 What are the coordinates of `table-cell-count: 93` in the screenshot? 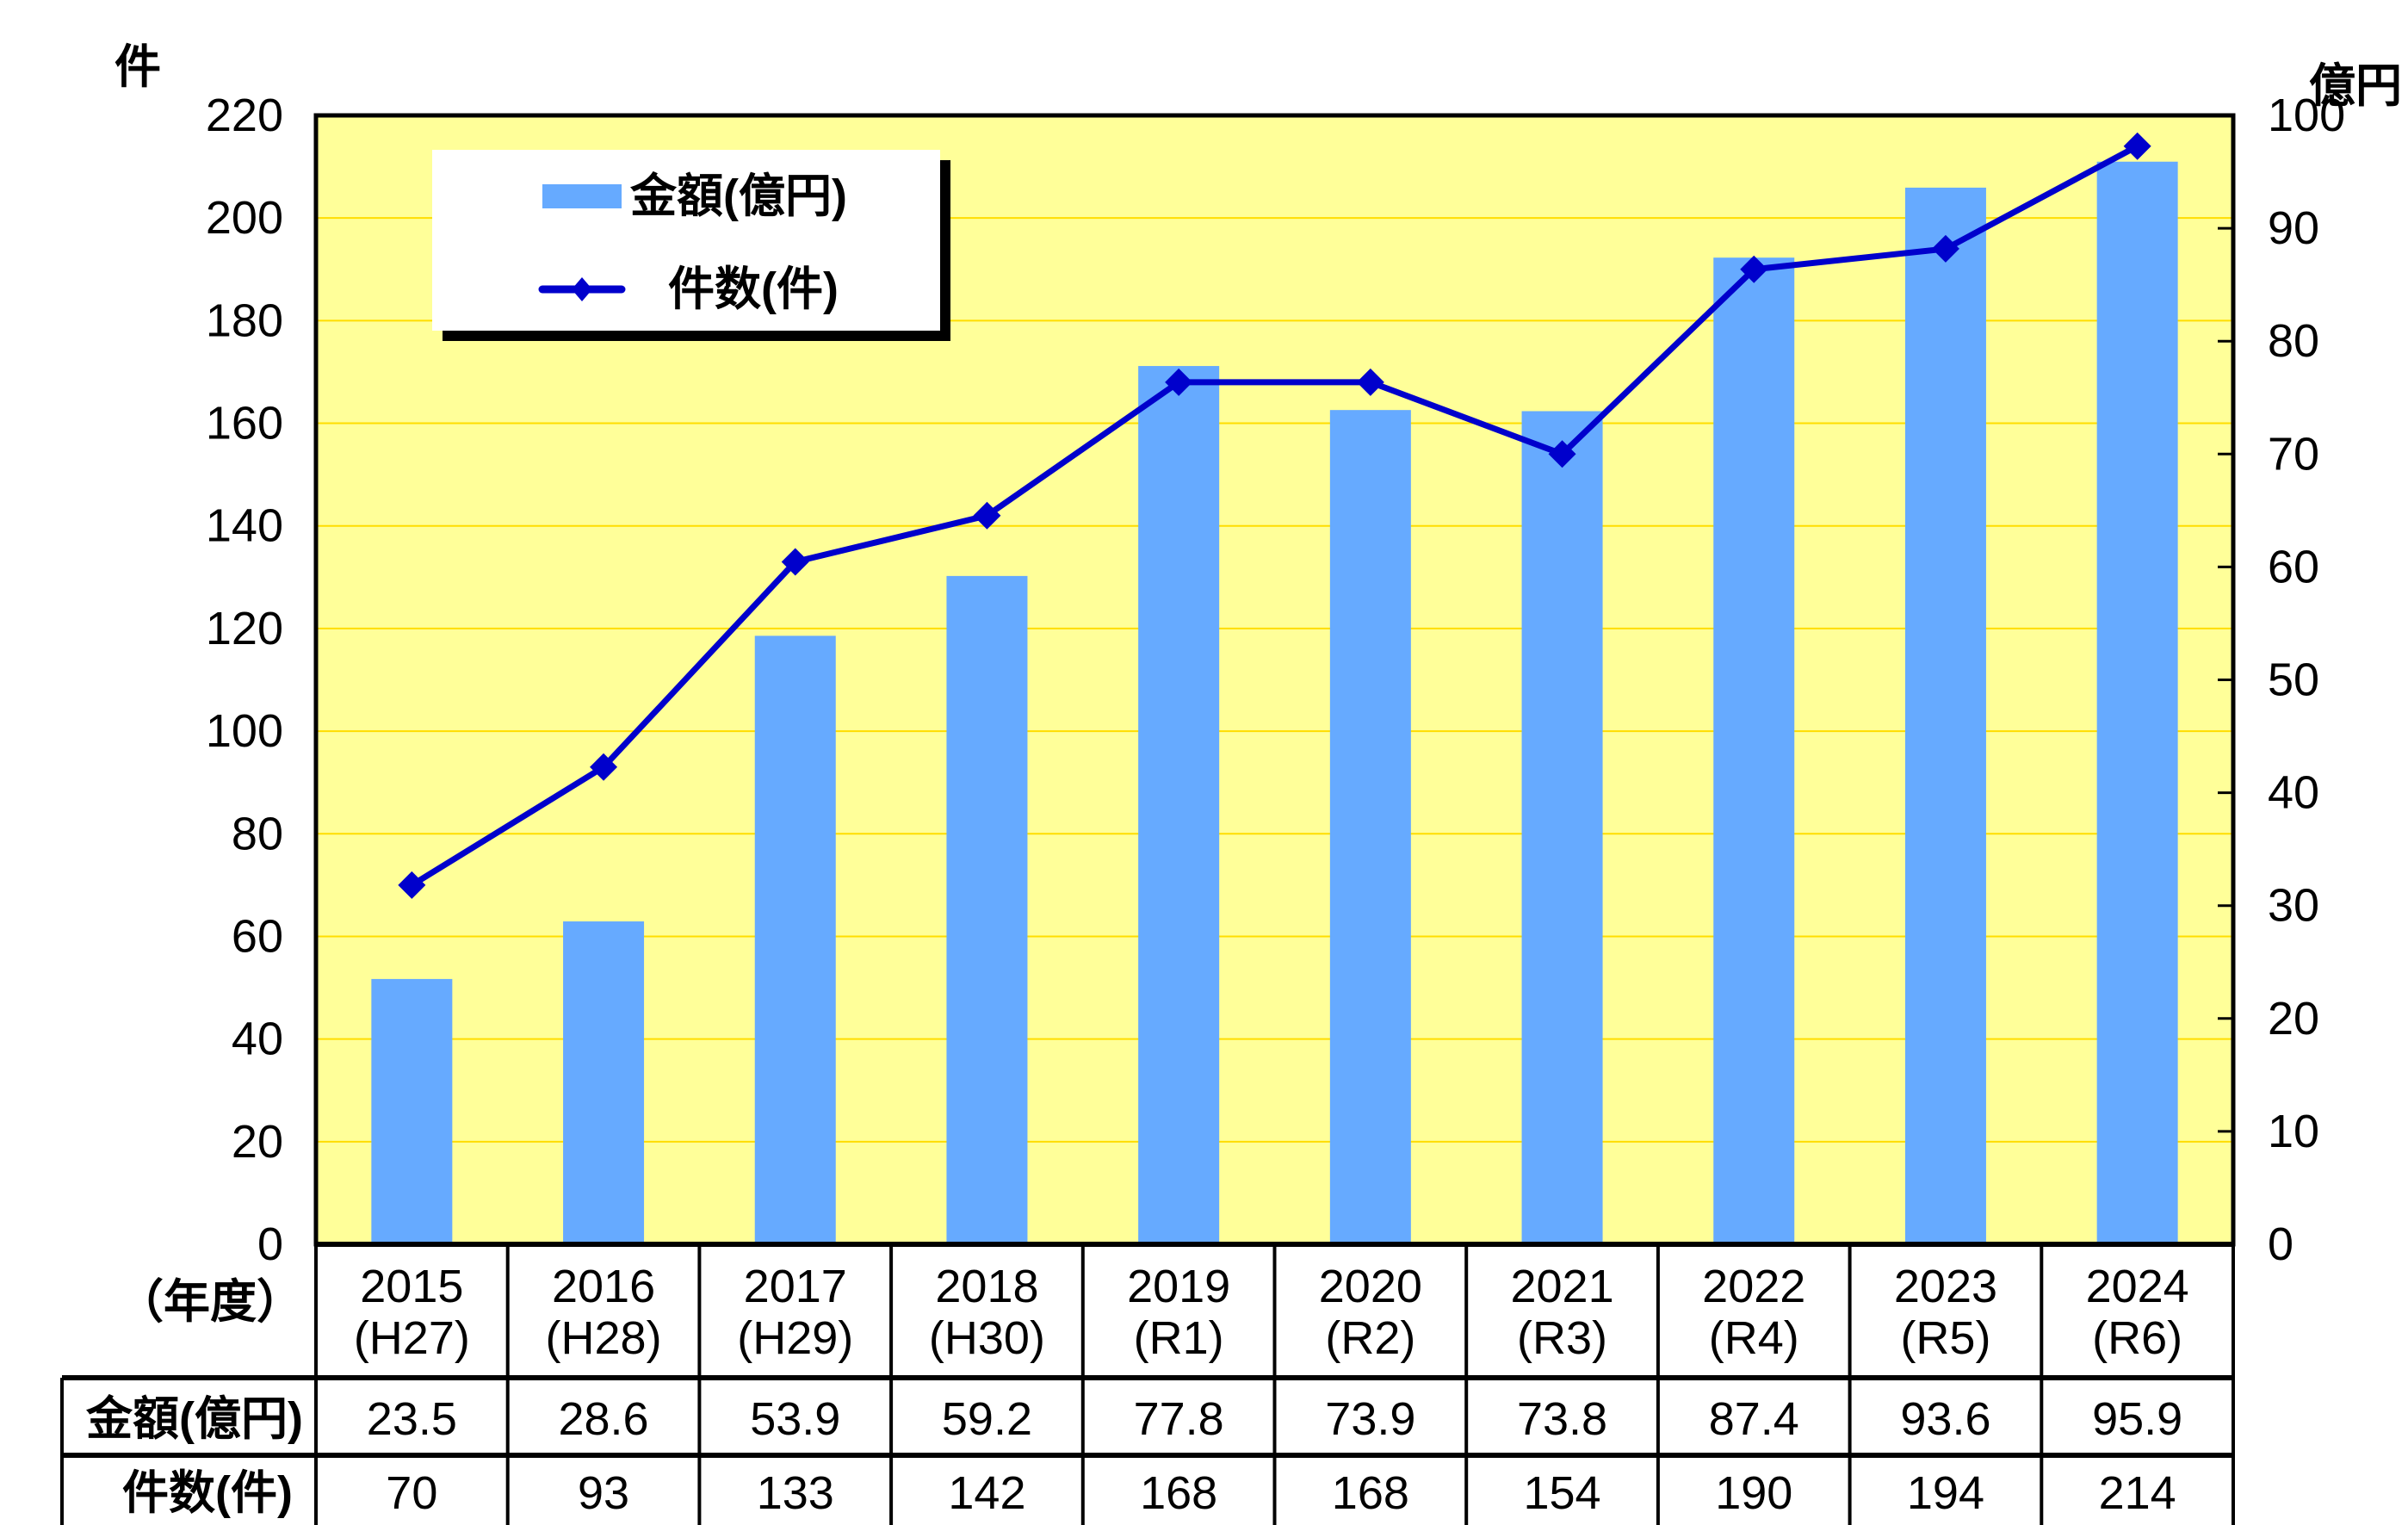 It's located at (603, 1493).